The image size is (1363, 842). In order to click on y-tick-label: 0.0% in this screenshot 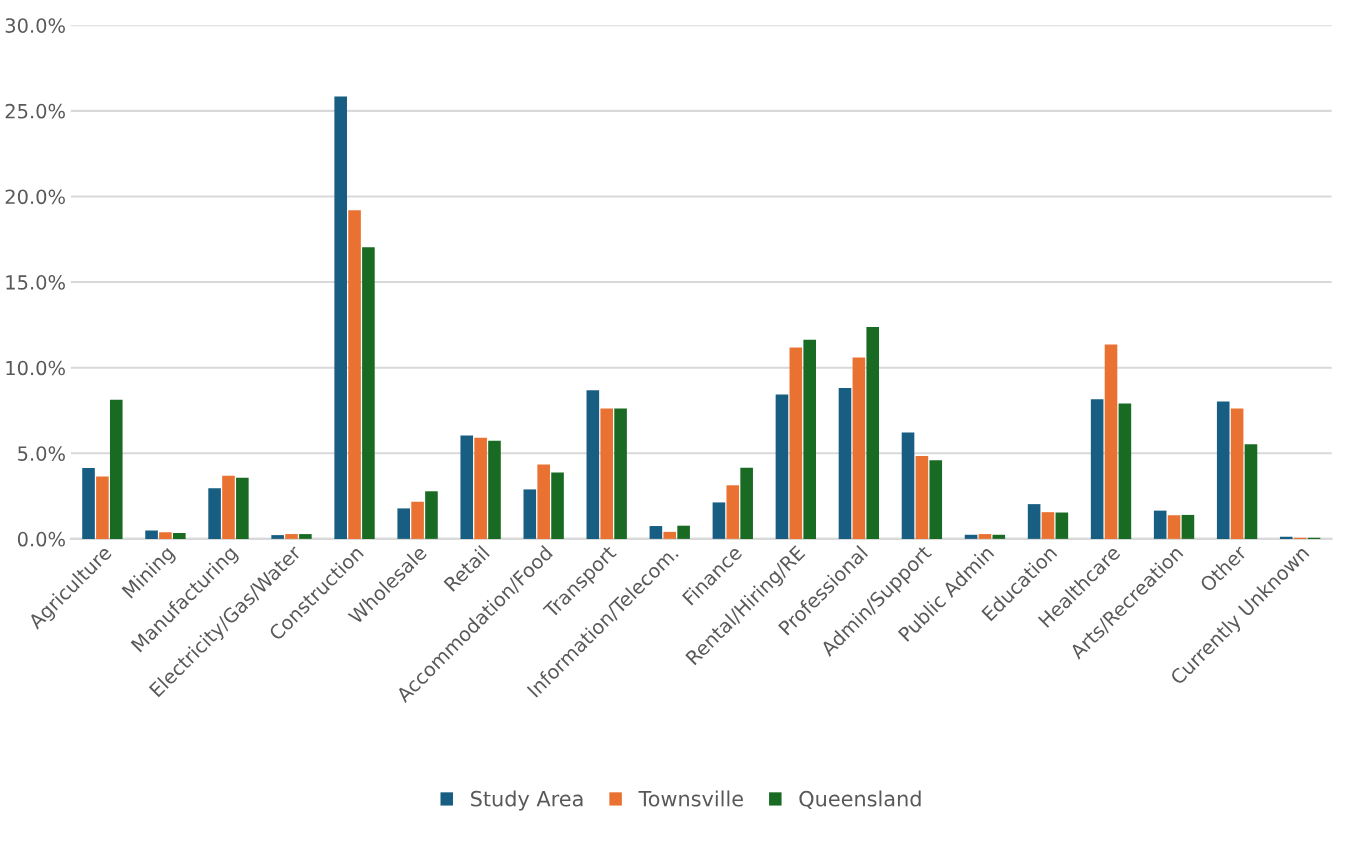, I will do `click(41, 539)`.